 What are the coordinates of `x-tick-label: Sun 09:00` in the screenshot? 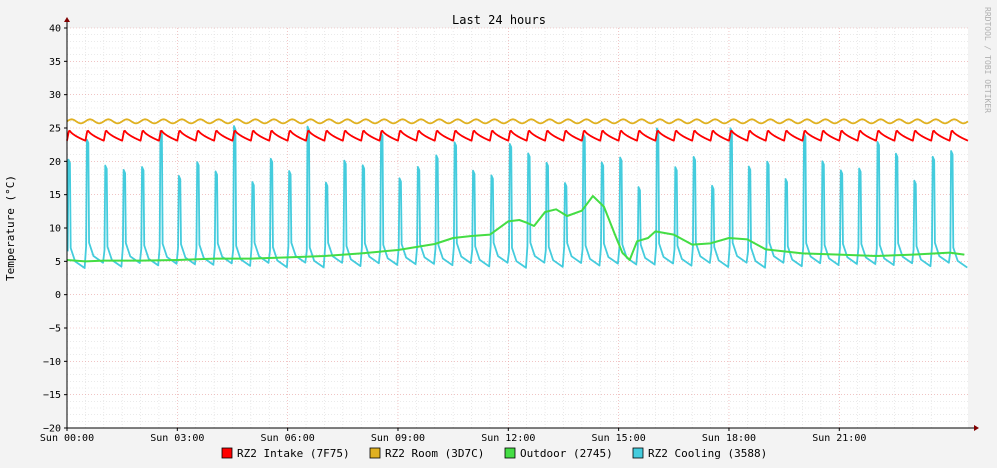 It's located at (398, 438).